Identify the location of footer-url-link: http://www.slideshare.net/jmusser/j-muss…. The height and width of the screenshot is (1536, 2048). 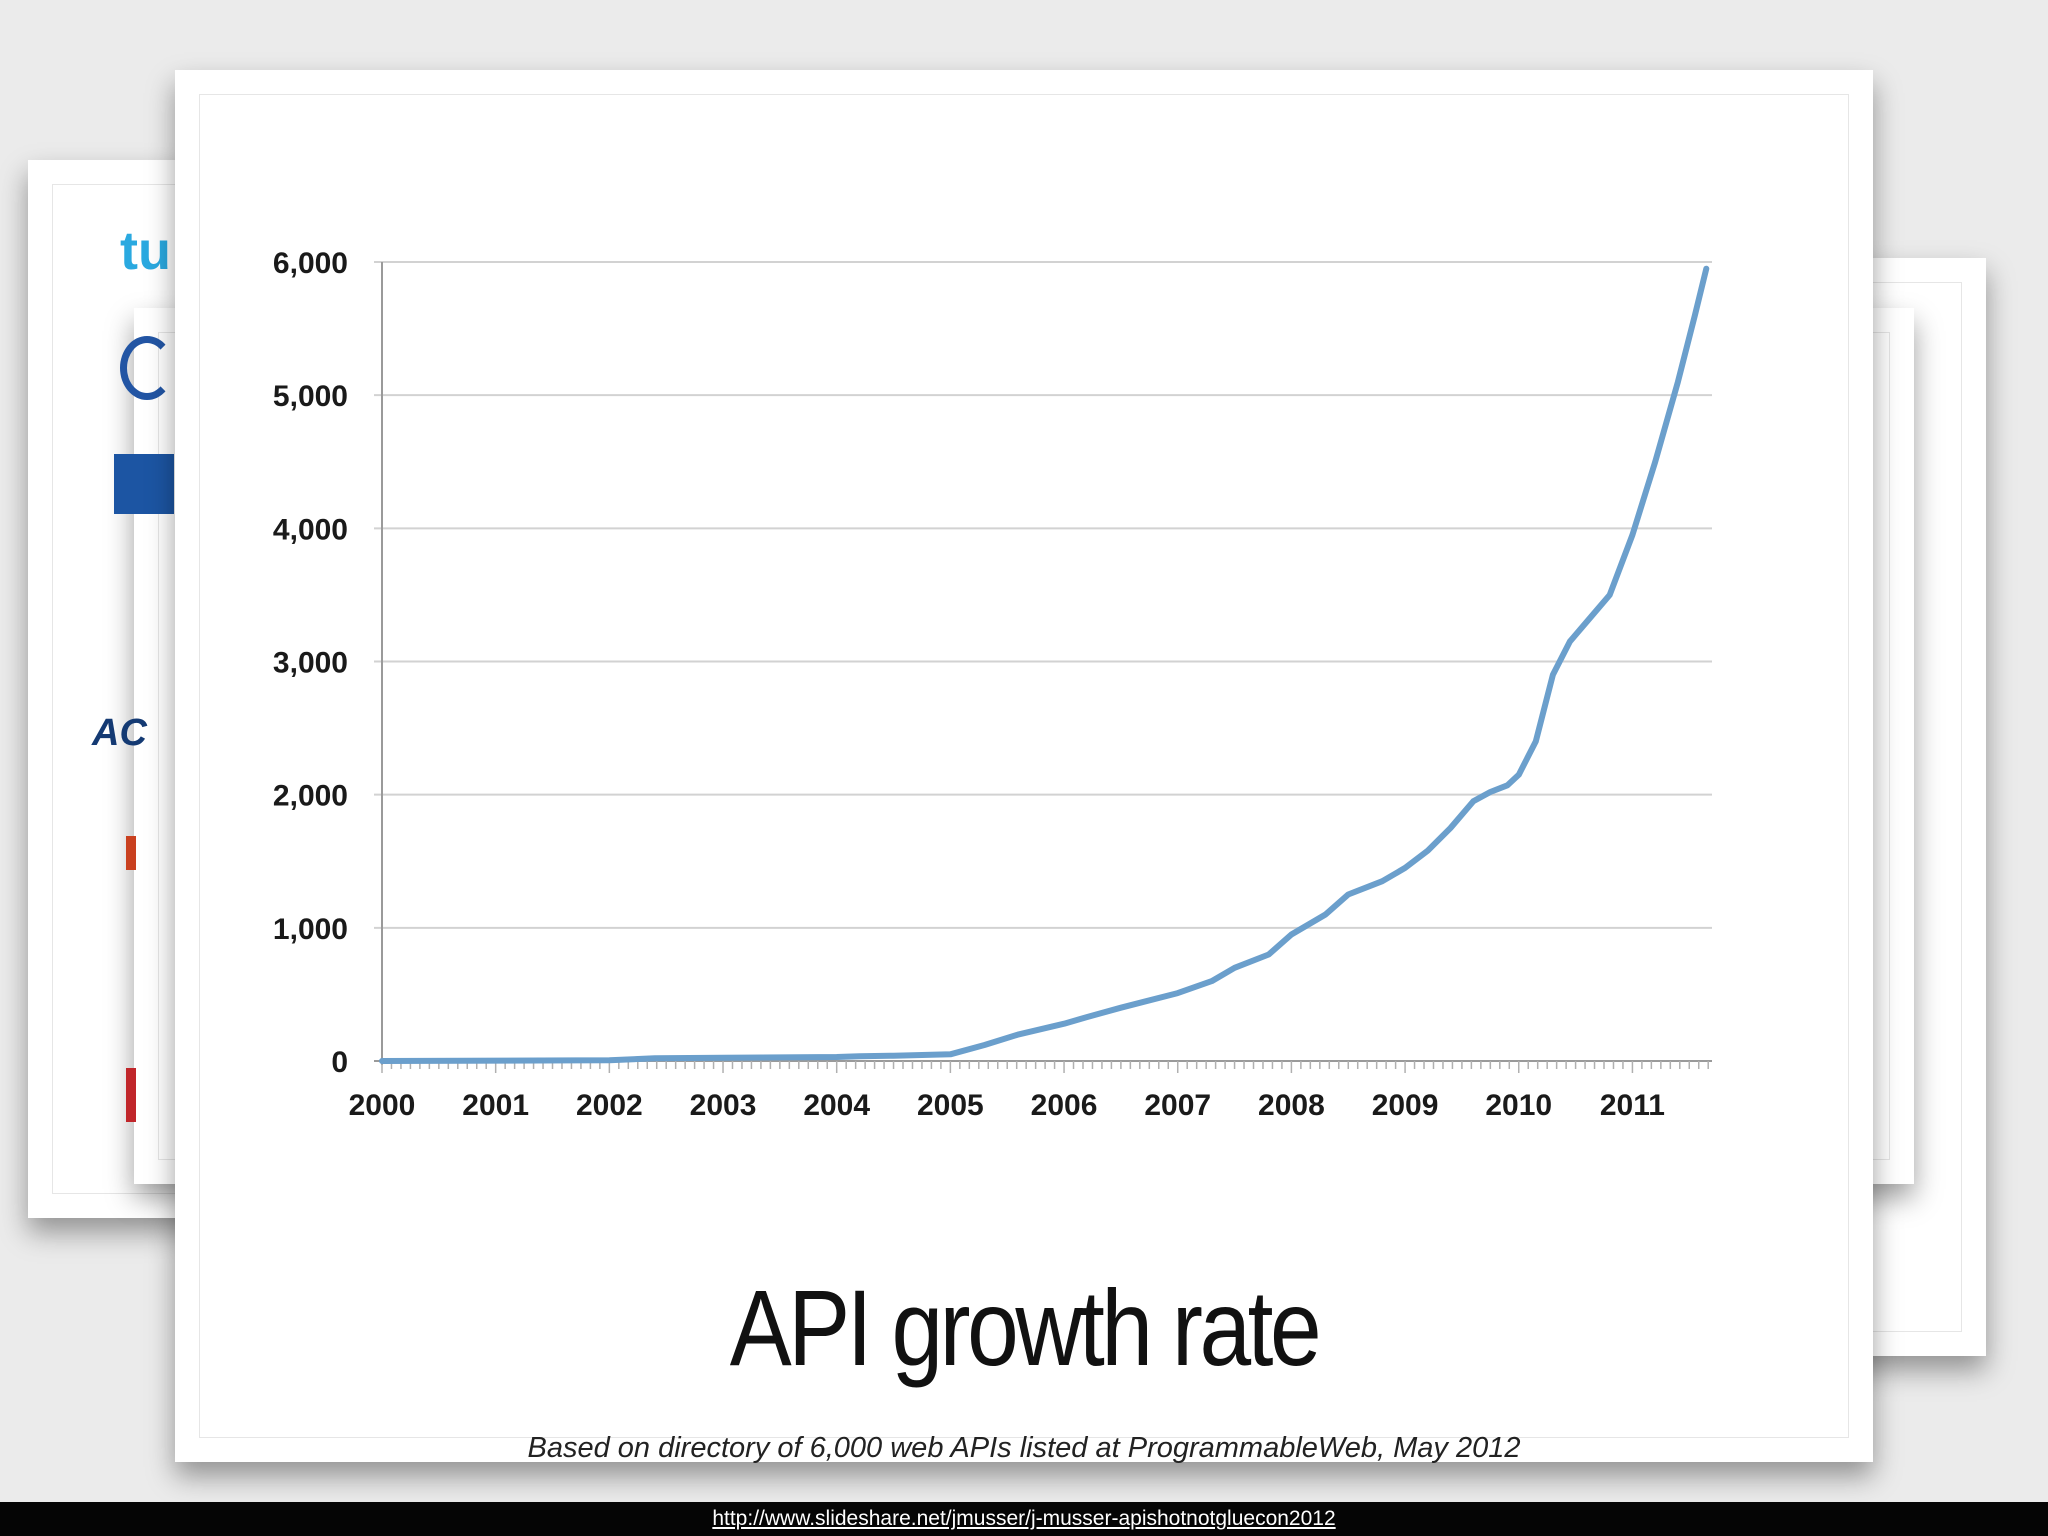
(1024, 1518).